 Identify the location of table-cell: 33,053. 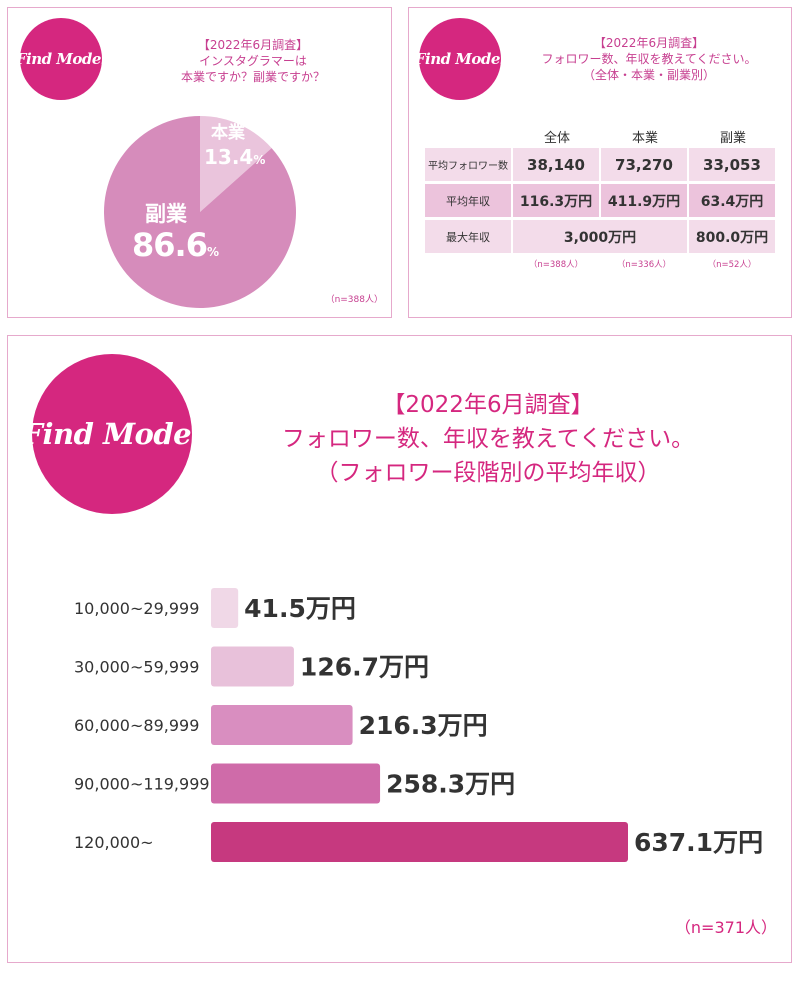
(732, 164).